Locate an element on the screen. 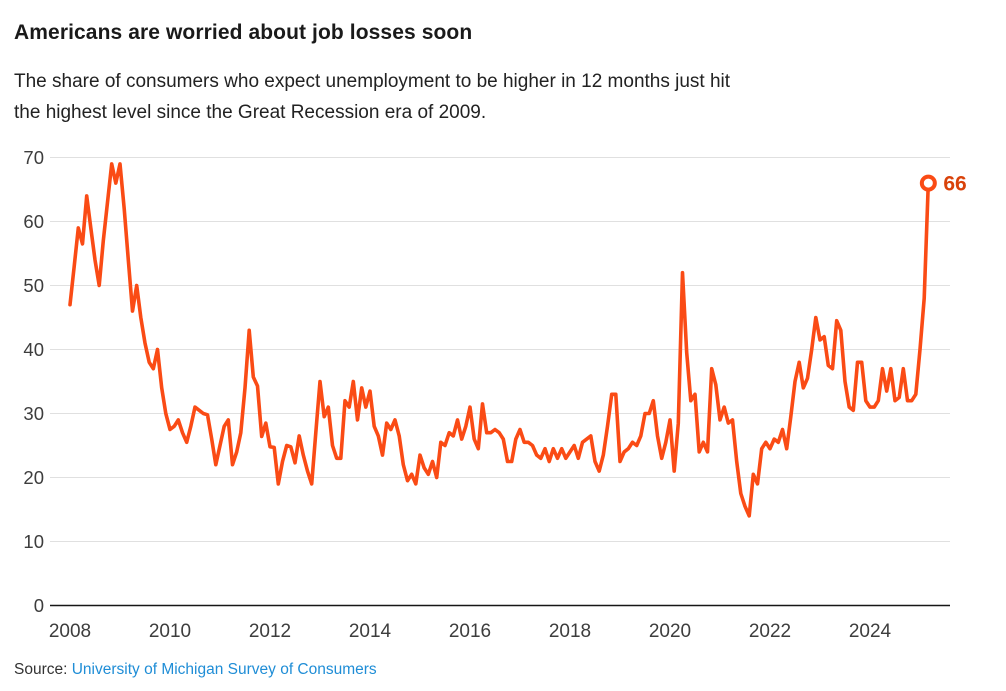 This screenshot has width=1006, height=691. y-tick-label: 60 is located at coordinates (33, 221).